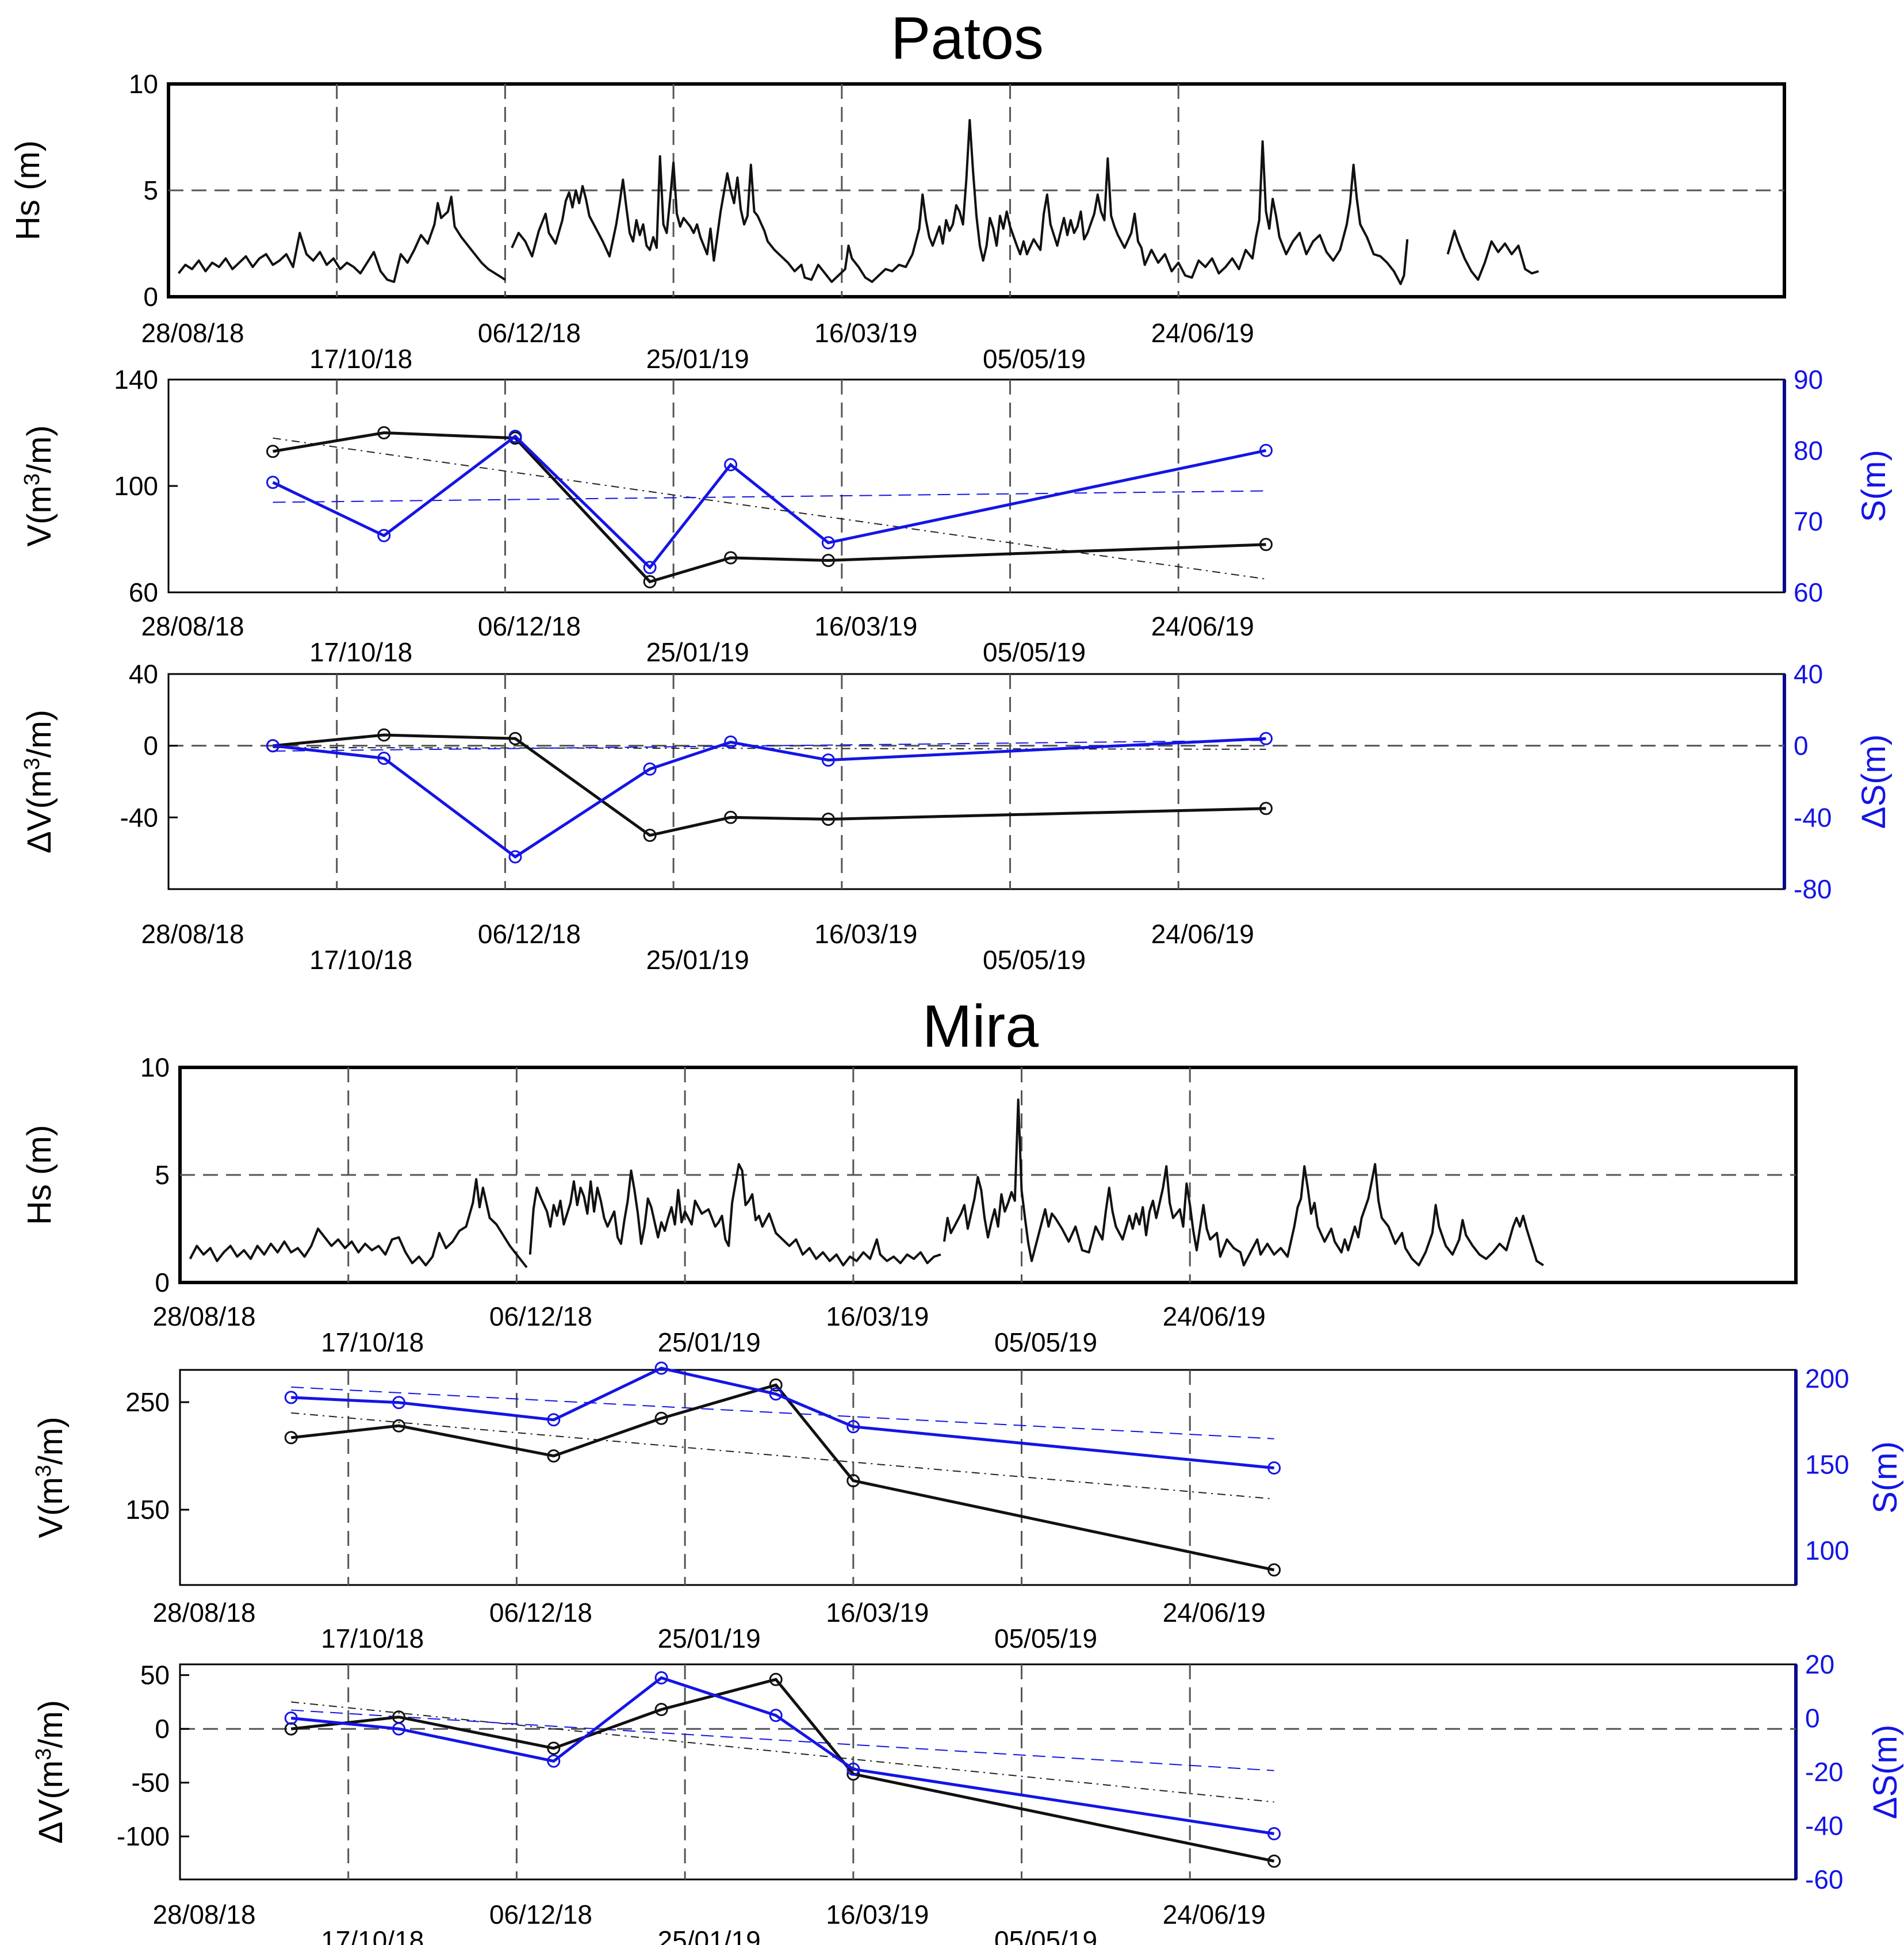 This screenshot has height=1945, width=1904. Describe the element at coordinates (39, 515) in the screenshot. I see `patos-volume-ylabel-part: V(m` at that location.